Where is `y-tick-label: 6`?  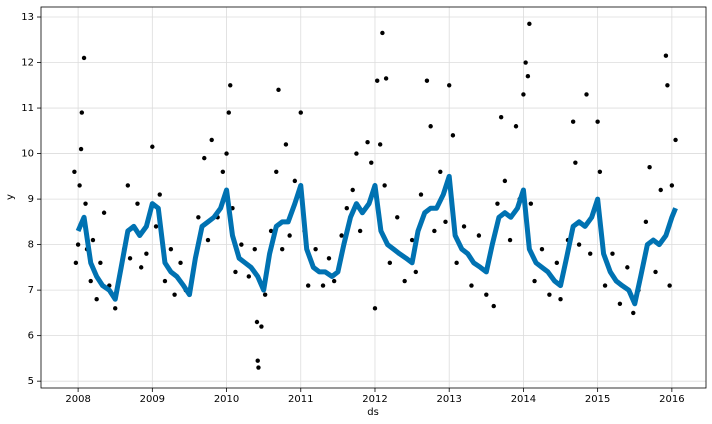 y-tick-label: 6 is located at coordinates (31, 336).